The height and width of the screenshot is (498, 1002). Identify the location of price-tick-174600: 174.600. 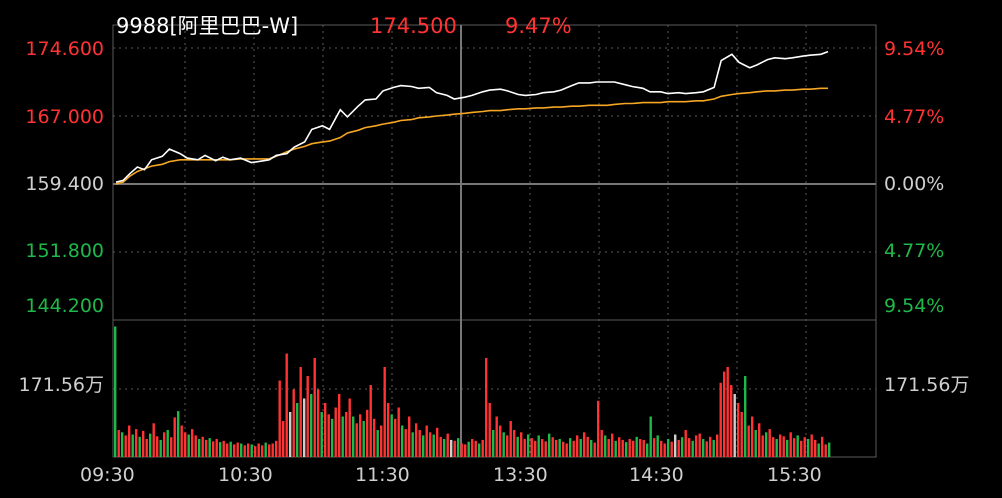
(64, 49).